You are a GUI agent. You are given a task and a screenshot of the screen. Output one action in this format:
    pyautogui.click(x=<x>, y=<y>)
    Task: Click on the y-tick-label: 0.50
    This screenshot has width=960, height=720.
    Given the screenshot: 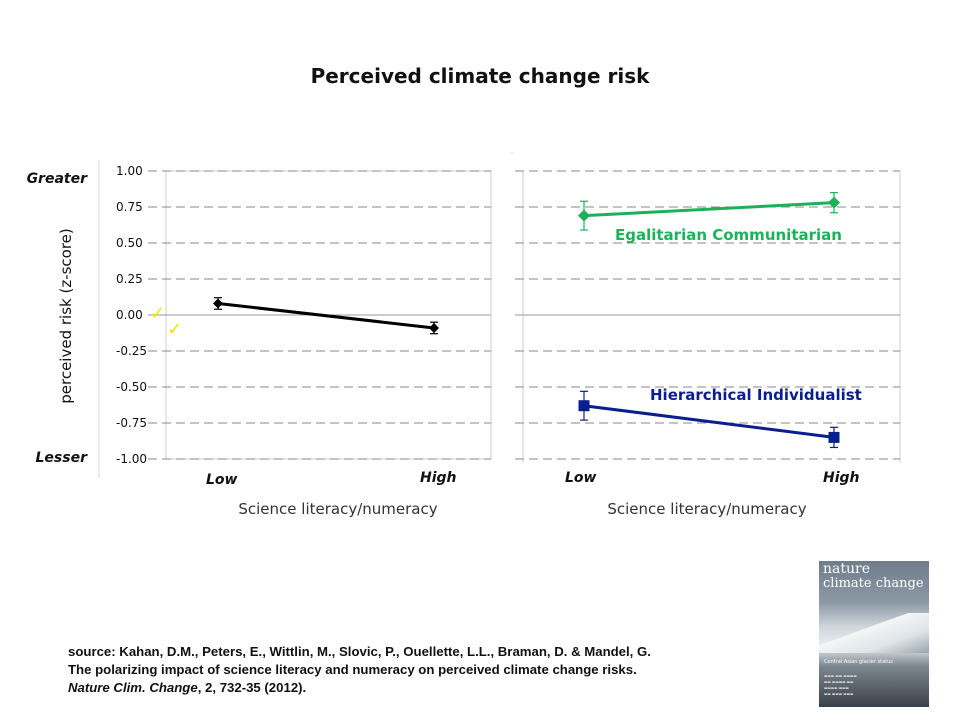 What is the action you would take?
    pyautogui.click(x=129, y=243)
    